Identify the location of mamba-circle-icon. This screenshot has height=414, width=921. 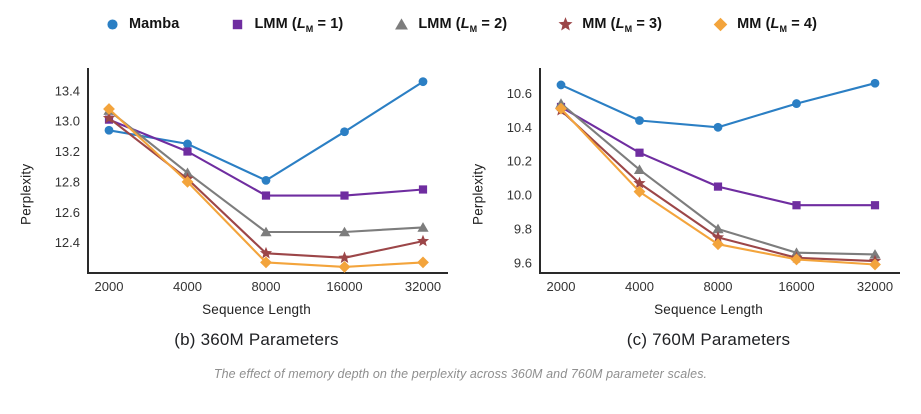
(112, 25).